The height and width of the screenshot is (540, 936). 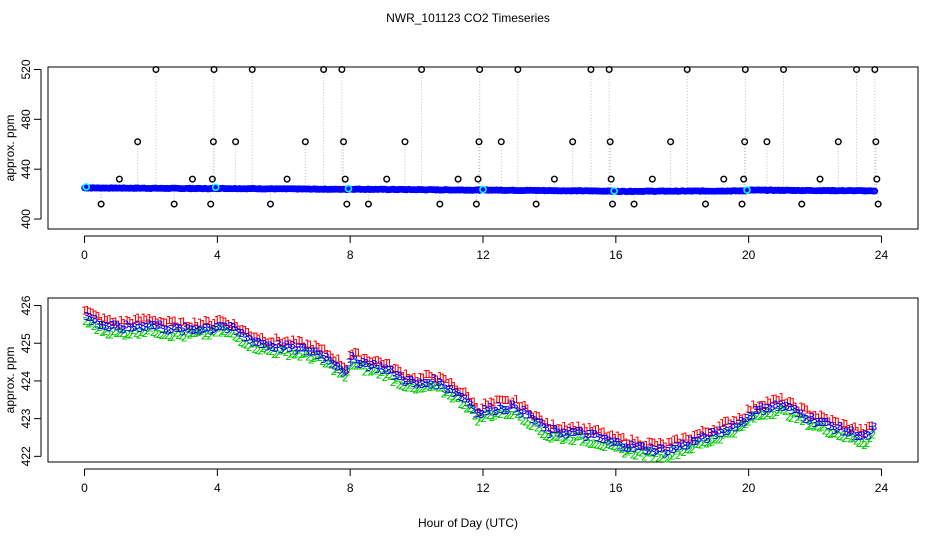 What do you see at coordinates (483, 488) in the screenshot?
I see `bottom-x-tick-label: 12` at bounding box center [483, 488].